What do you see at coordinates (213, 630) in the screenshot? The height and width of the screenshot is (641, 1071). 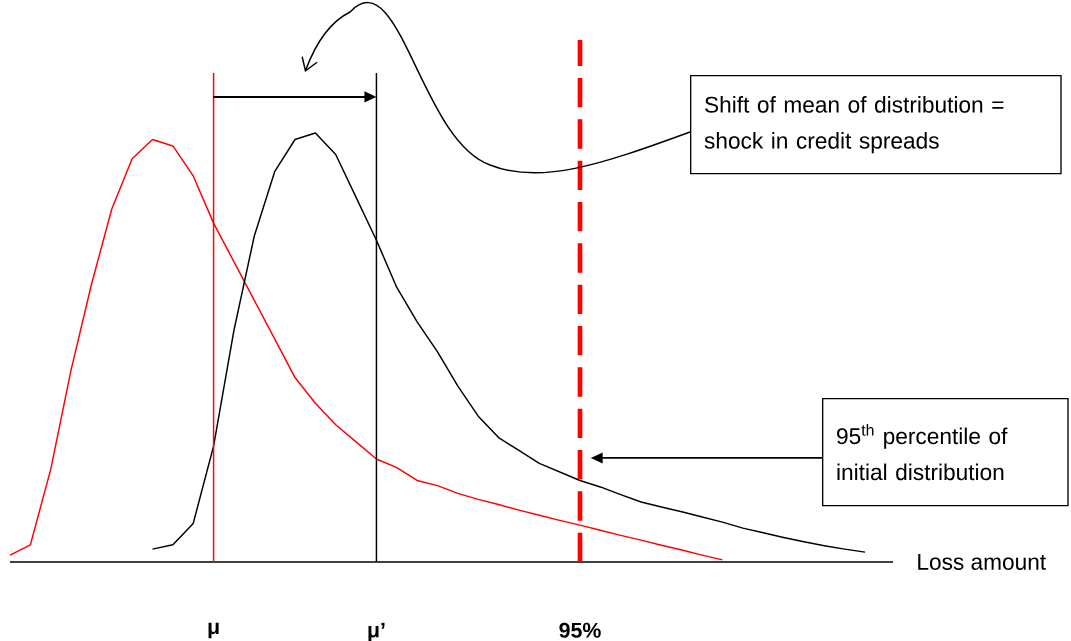 I see `x-tick-label: μ` at bounding box center [213, 630].